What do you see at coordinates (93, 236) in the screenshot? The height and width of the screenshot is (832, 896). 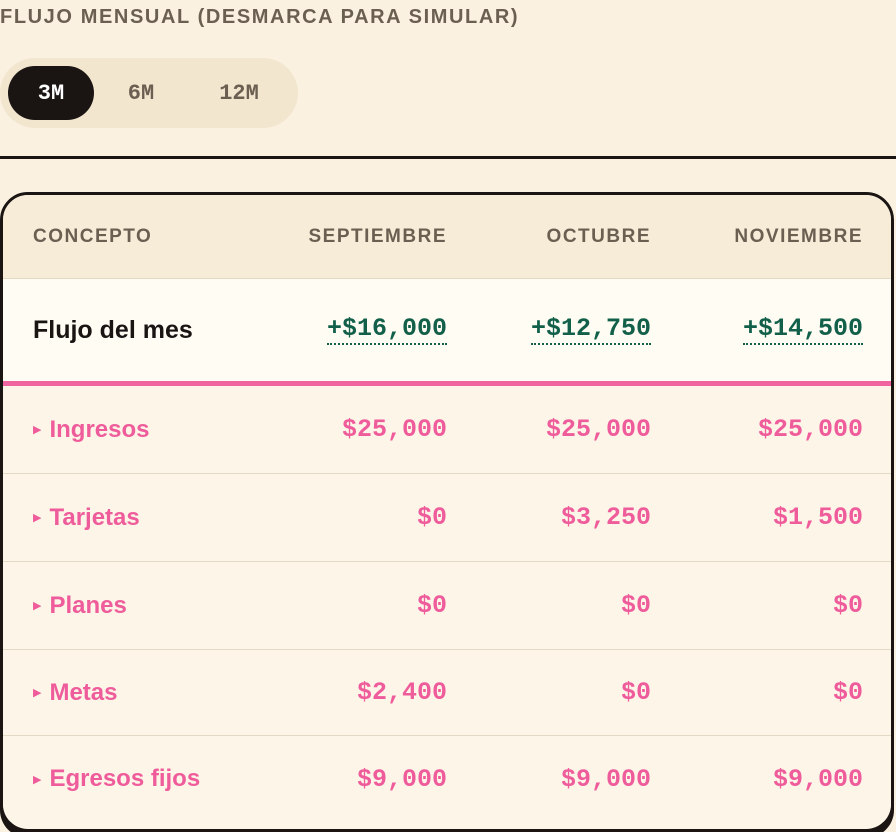 I see `header-concepto: CONCEPTO` at bounding box center [93, 236].